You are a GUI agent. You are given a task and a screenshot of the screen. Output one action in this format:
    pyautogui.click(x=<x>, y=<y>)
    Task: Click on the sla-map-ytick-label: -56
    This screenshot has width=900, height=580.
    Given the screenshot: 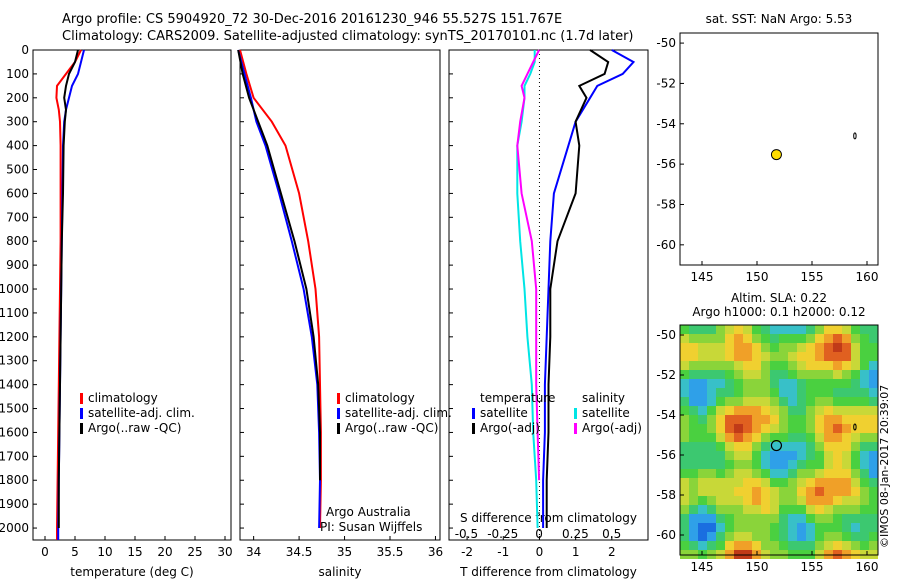 What is the action you would take?
    pyautogui.click(x=666, y=455)
    